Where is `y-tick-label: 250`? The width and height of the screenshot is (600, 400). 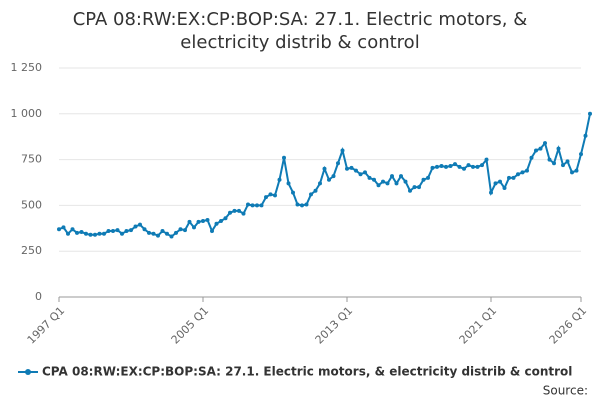
y-tick-label: 250 is located at coordinates (31, 250).